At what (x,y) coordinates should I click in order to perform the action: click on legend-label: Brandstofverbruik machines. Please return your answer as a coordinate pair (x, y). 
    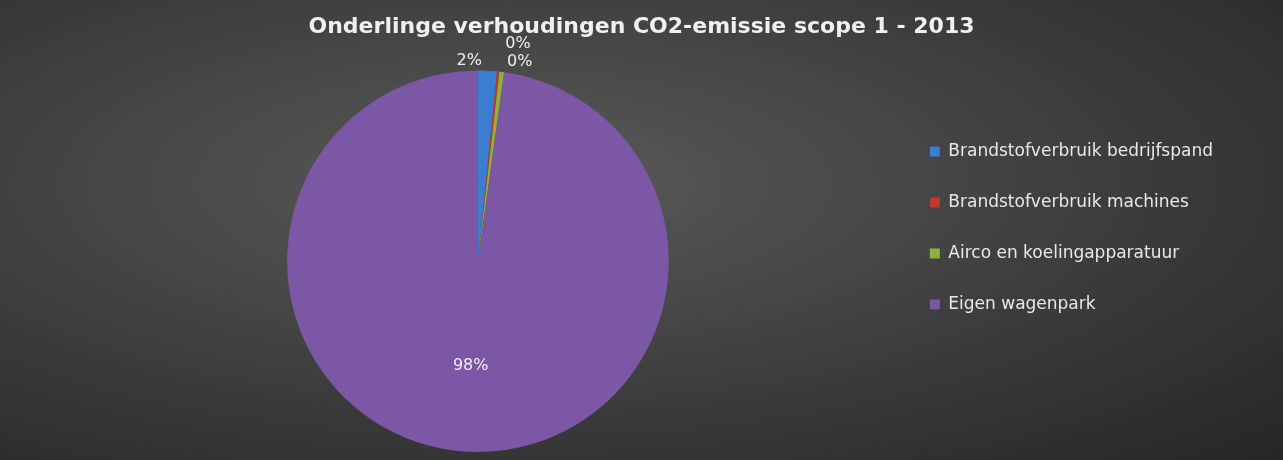
    Looking at the image, I should click on (1068, 200).